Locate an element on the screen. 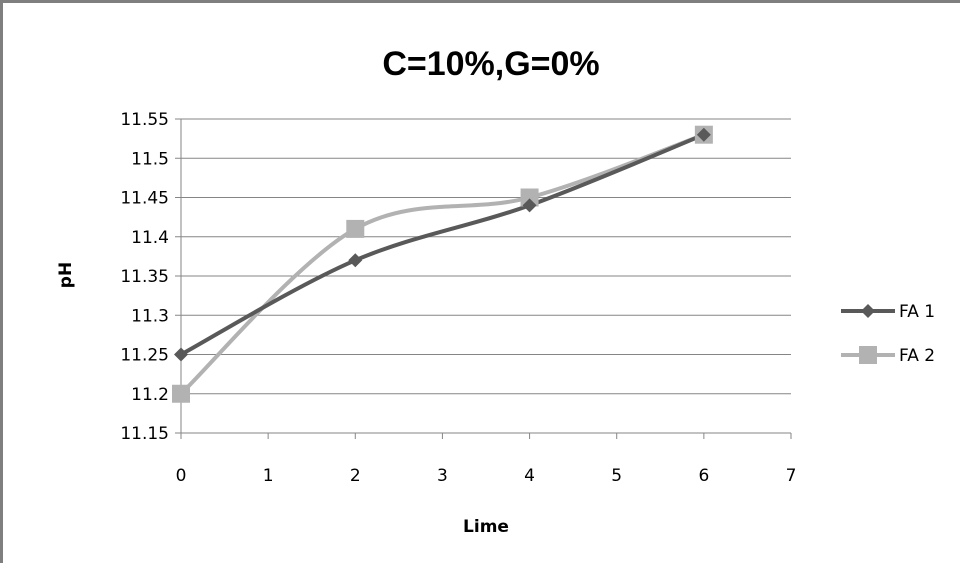 This screenshot has width=960, height=566. x-tick-label: 0 is located at coordinates (181, 476).